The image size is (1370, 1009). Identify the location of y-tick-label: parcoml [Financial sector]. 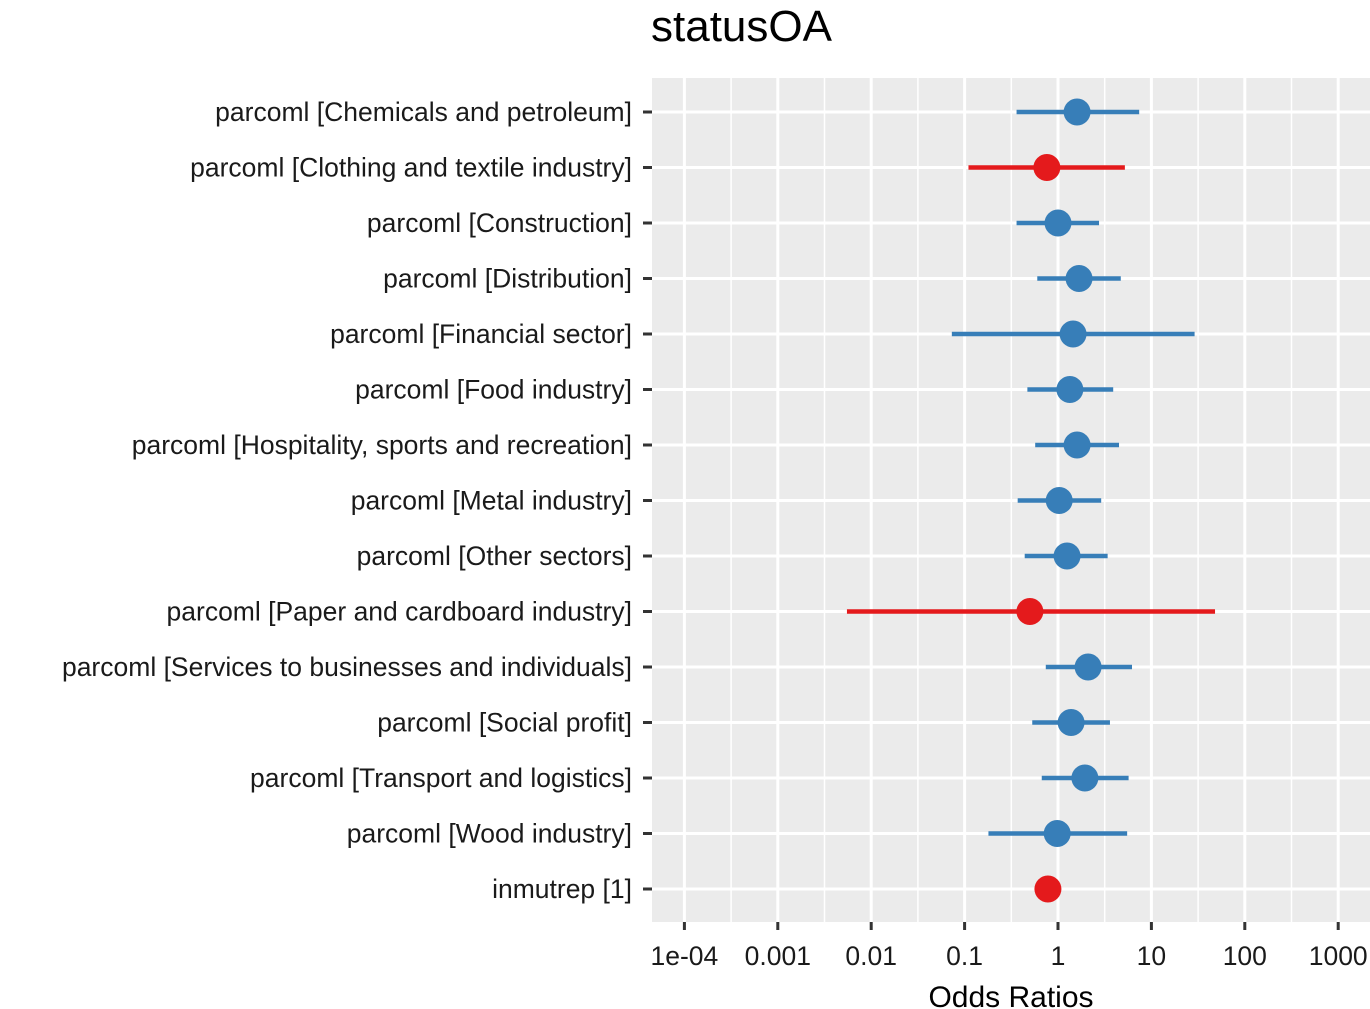
(481, 334).